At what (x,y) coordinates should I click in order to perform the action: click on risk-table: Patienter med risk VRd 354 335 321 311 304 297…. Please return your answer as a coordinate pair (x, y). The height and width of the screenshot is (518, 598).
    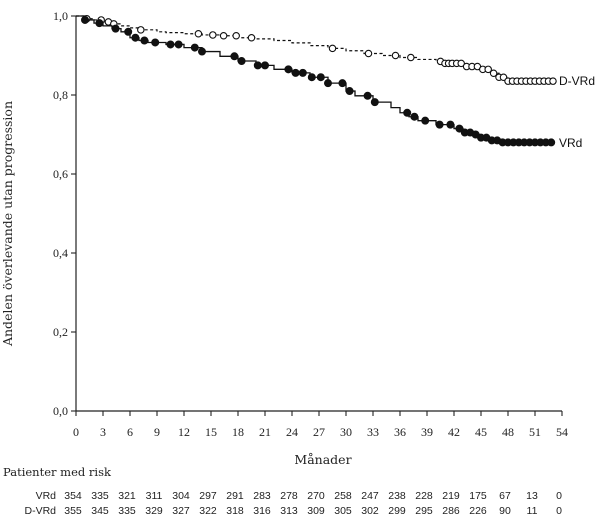
    Looking at the image, I should click on (282, 491).